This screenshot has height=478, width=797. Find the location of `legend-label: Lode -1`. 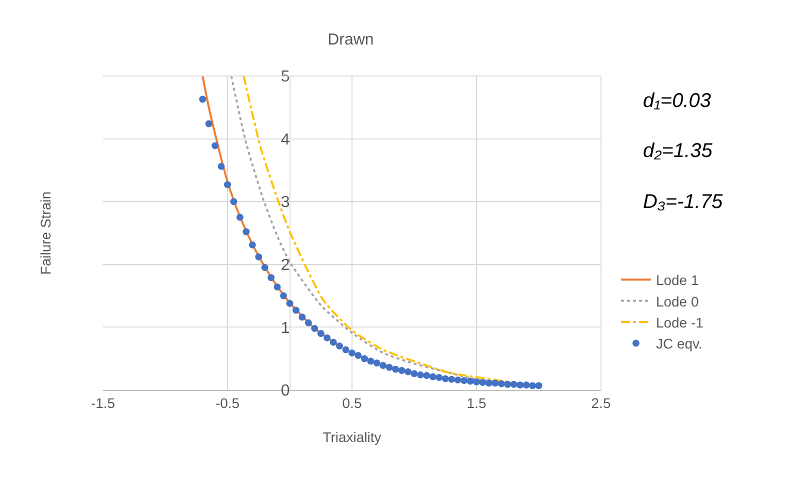

legend-label: Lode -1 is located at coordinates (680, 322).